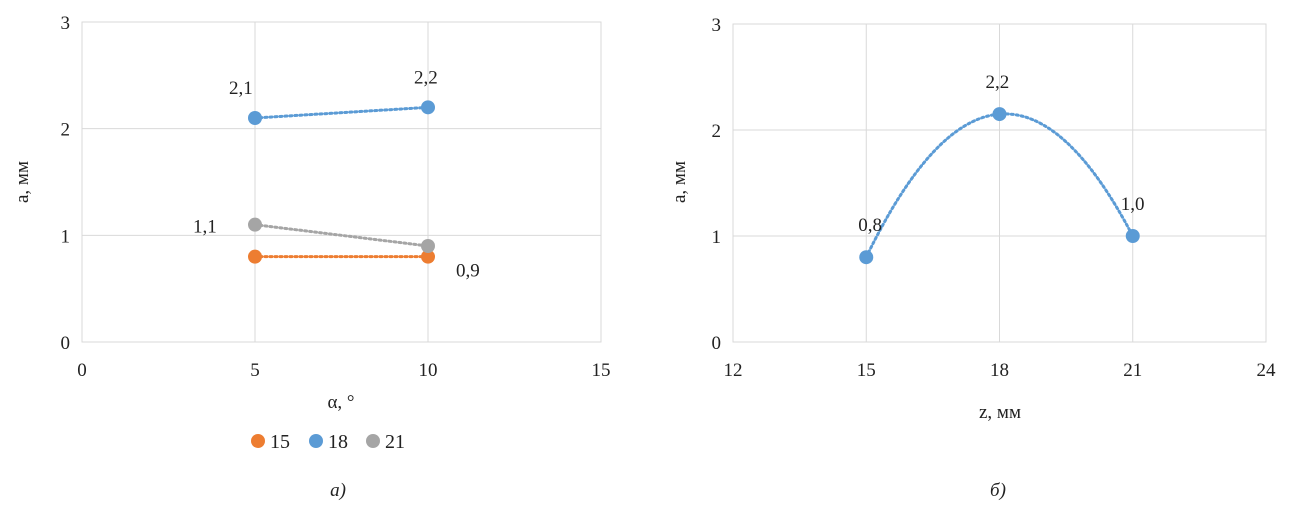 Image resolution: width=1300 pixels, height=525 pixels. What do you see at coordinates (340, 402) in the screenshot?
I see `x-axis-label: α, °` at bounding box center [340, 402].